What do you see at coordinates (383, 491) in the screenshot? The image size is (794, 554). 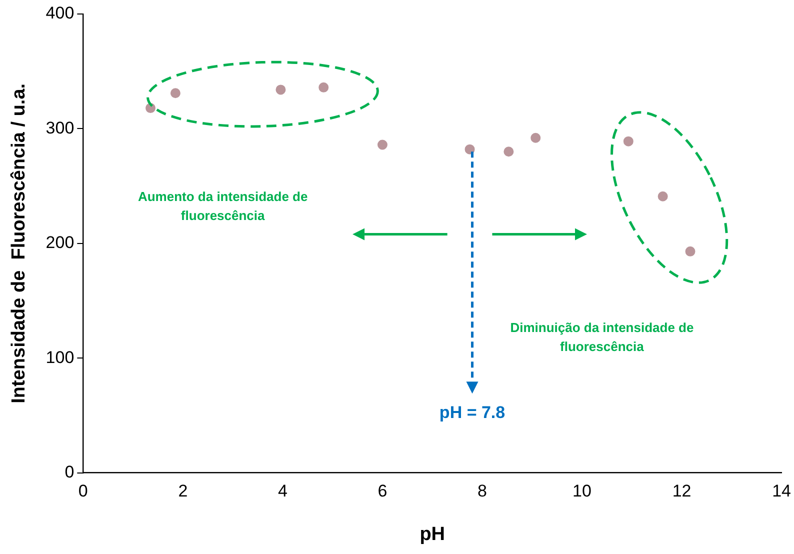 I see `x-tick-label: 6` at bounding box center [383, 491].